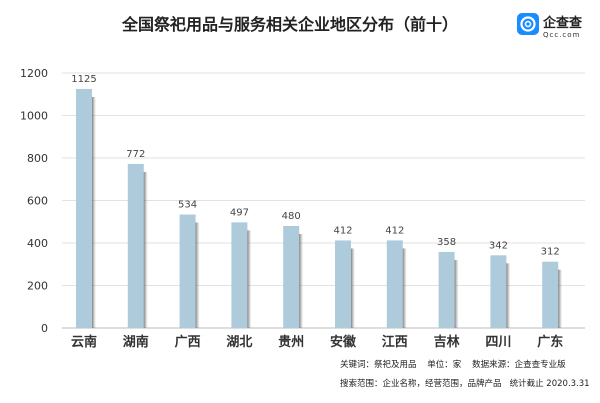 The width and height of the screenshot is (600, 403). I want to click on y-tick-label: 200, so click(37, 286).